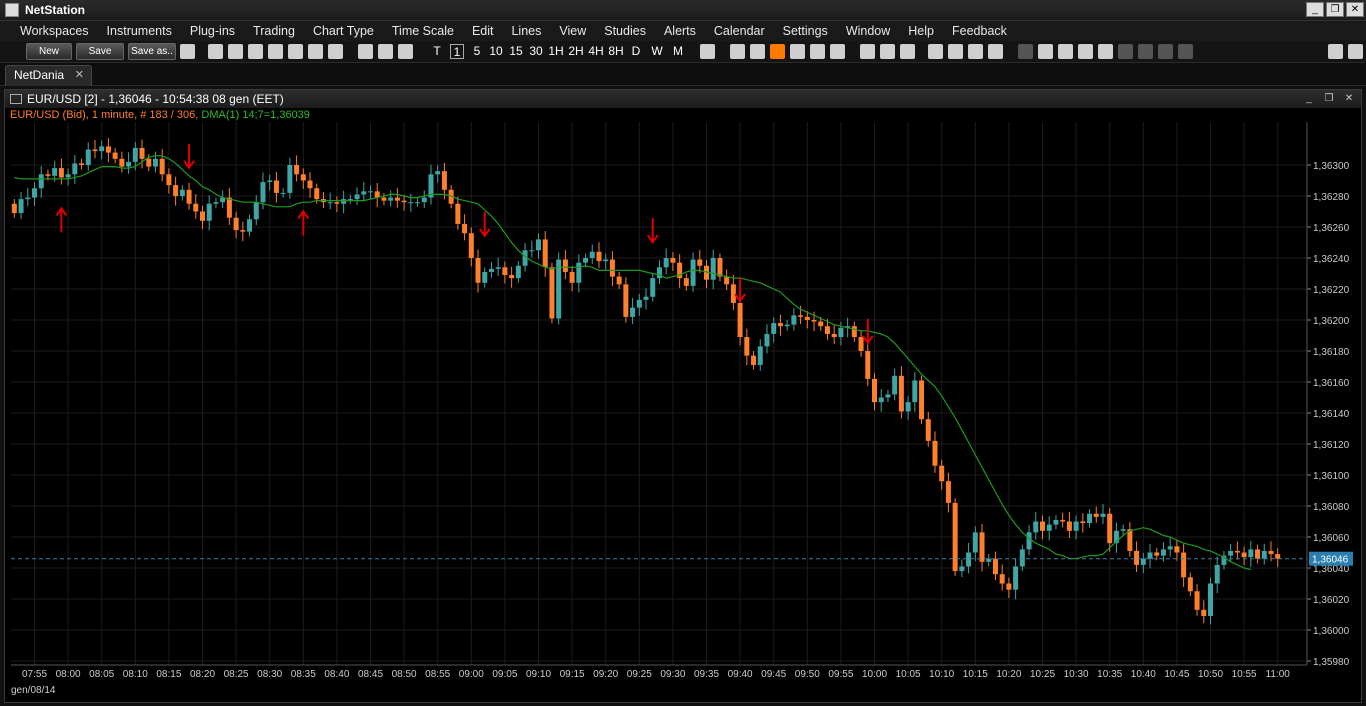  Describe the element at coordinates (636, 51) in the screenshot. I see `timeframe-d: D` at that location.